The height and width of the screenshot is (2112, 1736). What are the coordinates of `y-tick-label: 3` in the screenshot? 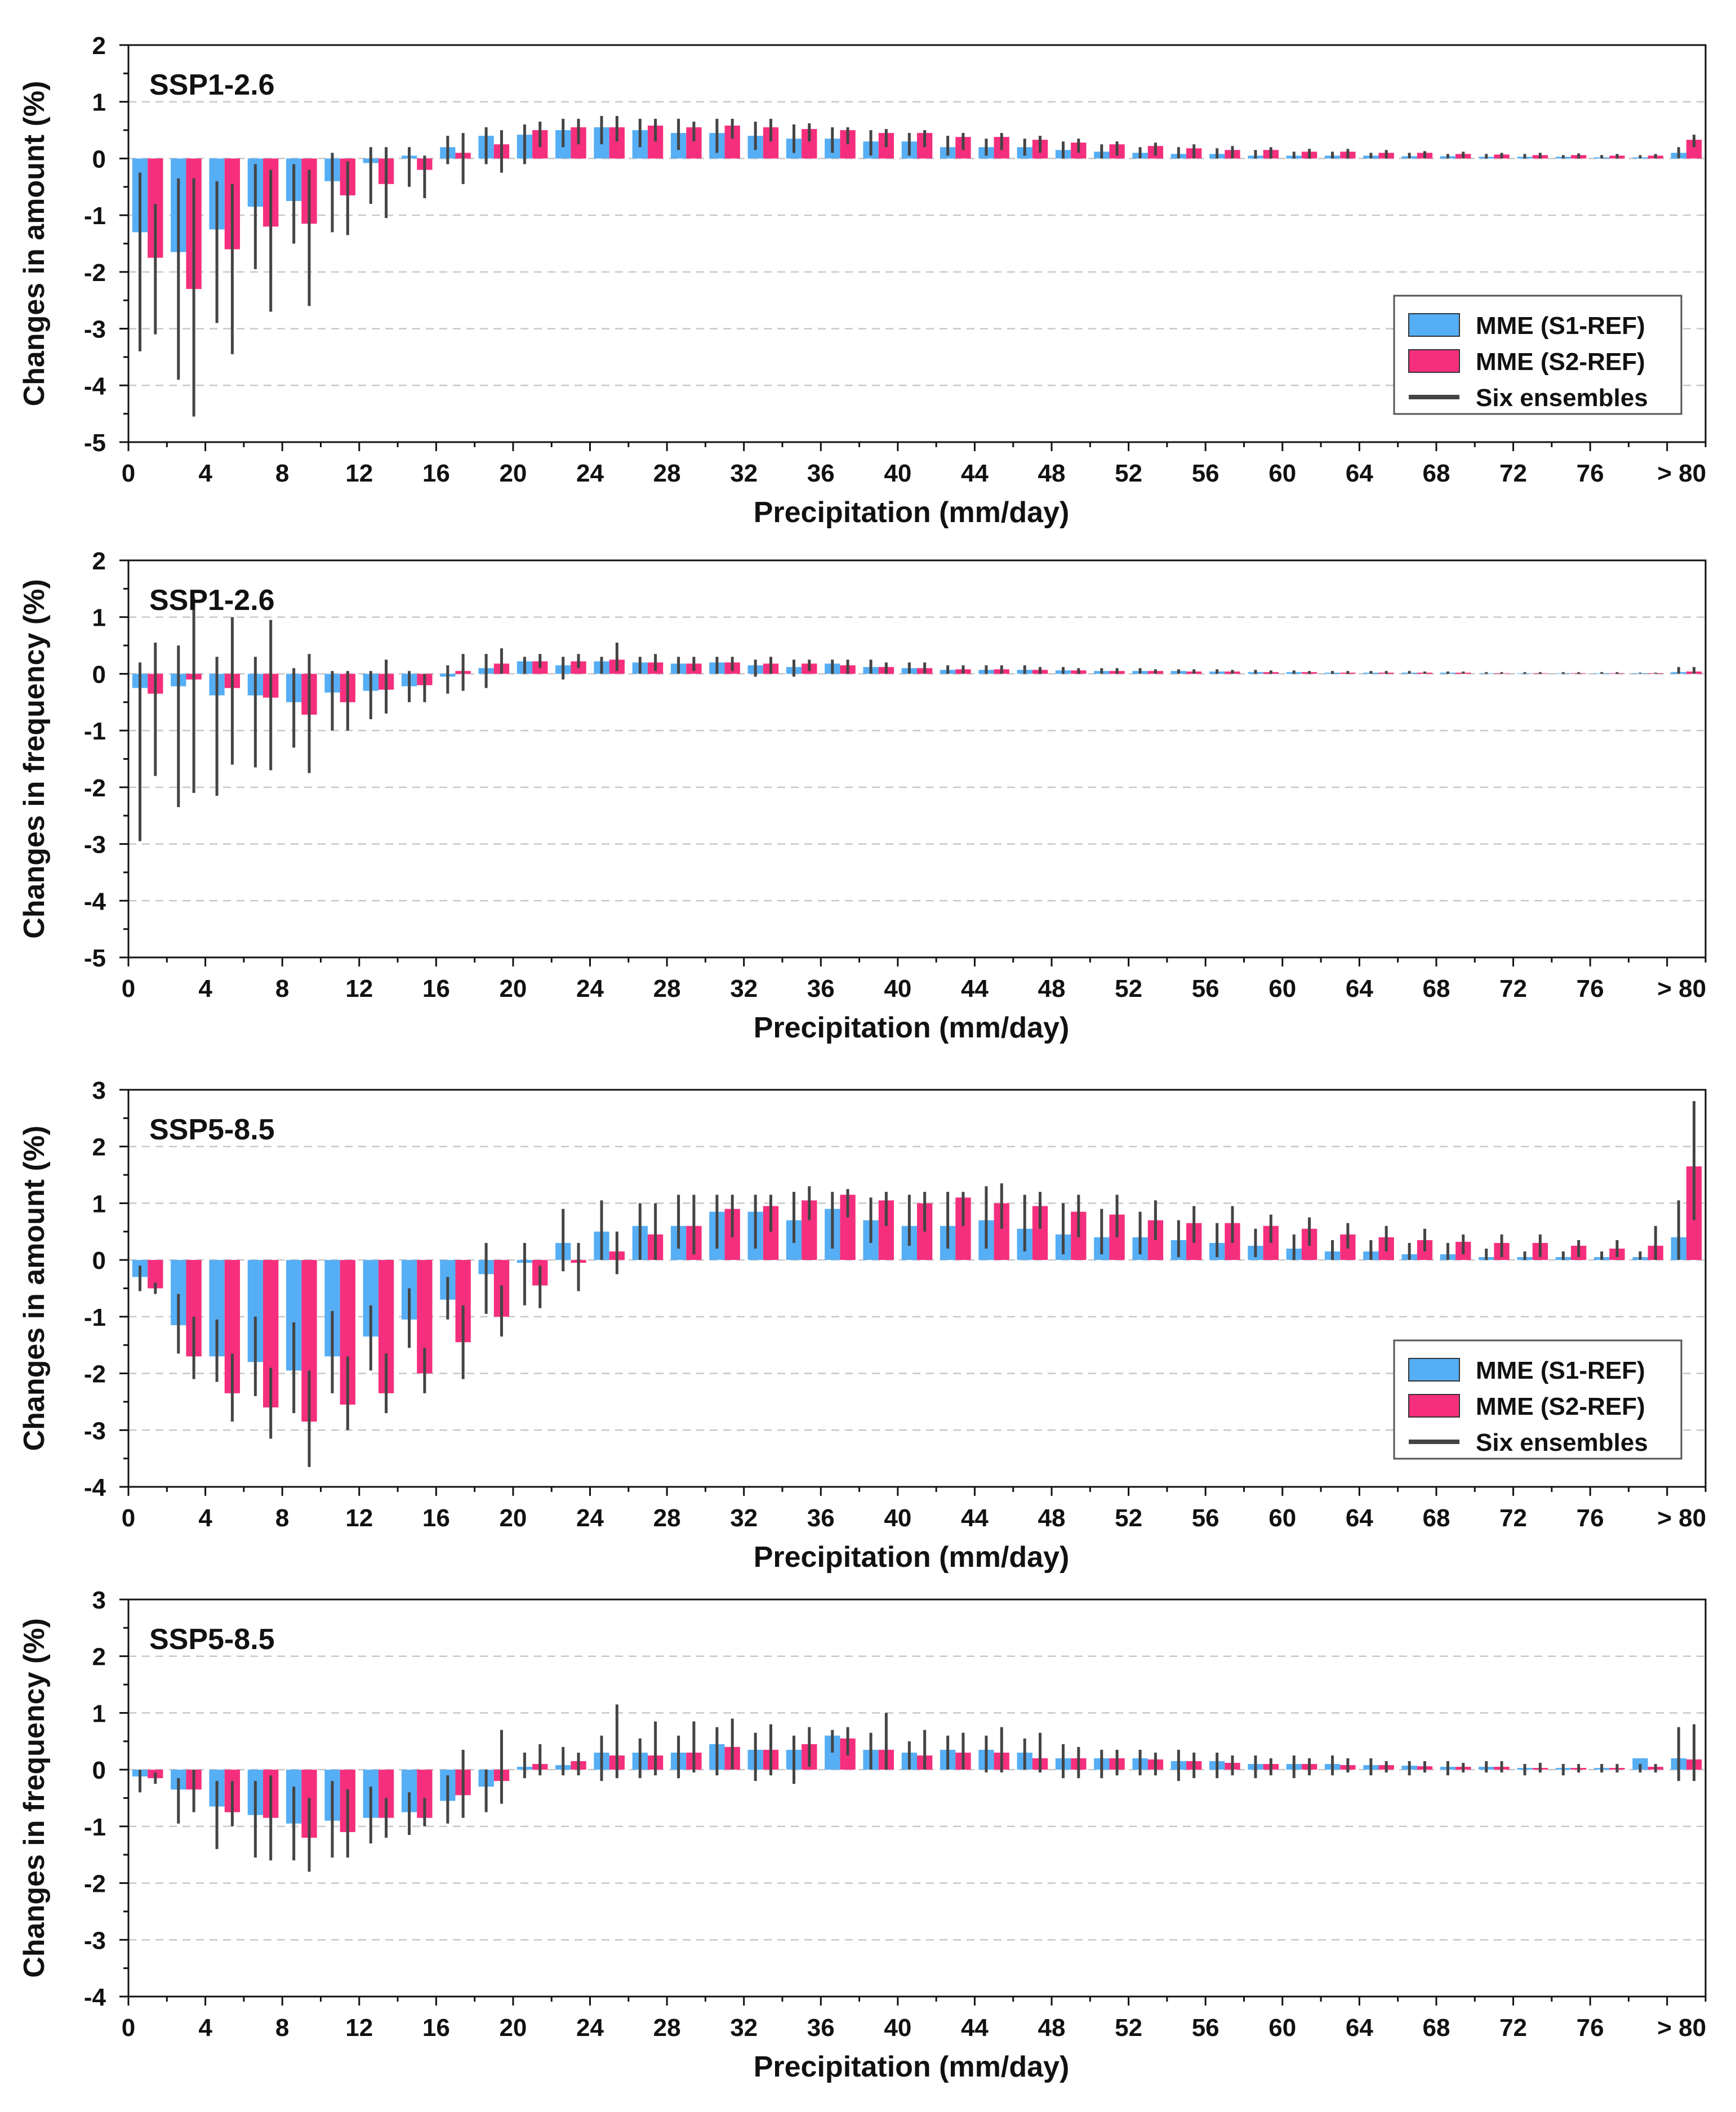 It's located at (99, 1090).